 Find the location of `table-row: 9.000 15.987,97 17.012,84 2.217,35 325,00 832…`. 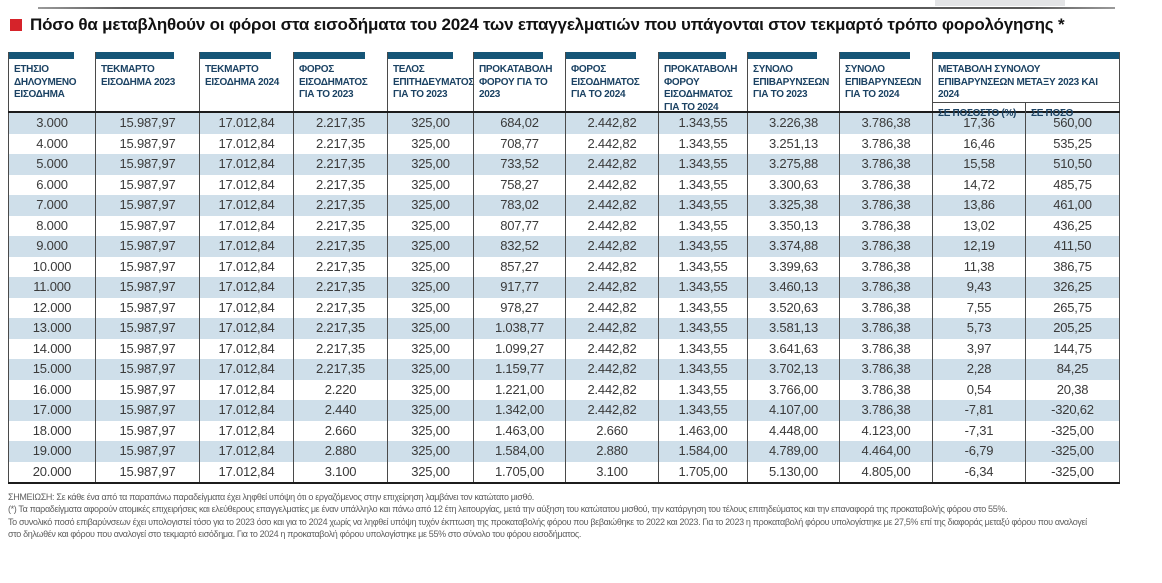

table-row: 9.000 15.987,97 17.012,84 2.217,35 325,00 832… is located at coordinates (564, 246).